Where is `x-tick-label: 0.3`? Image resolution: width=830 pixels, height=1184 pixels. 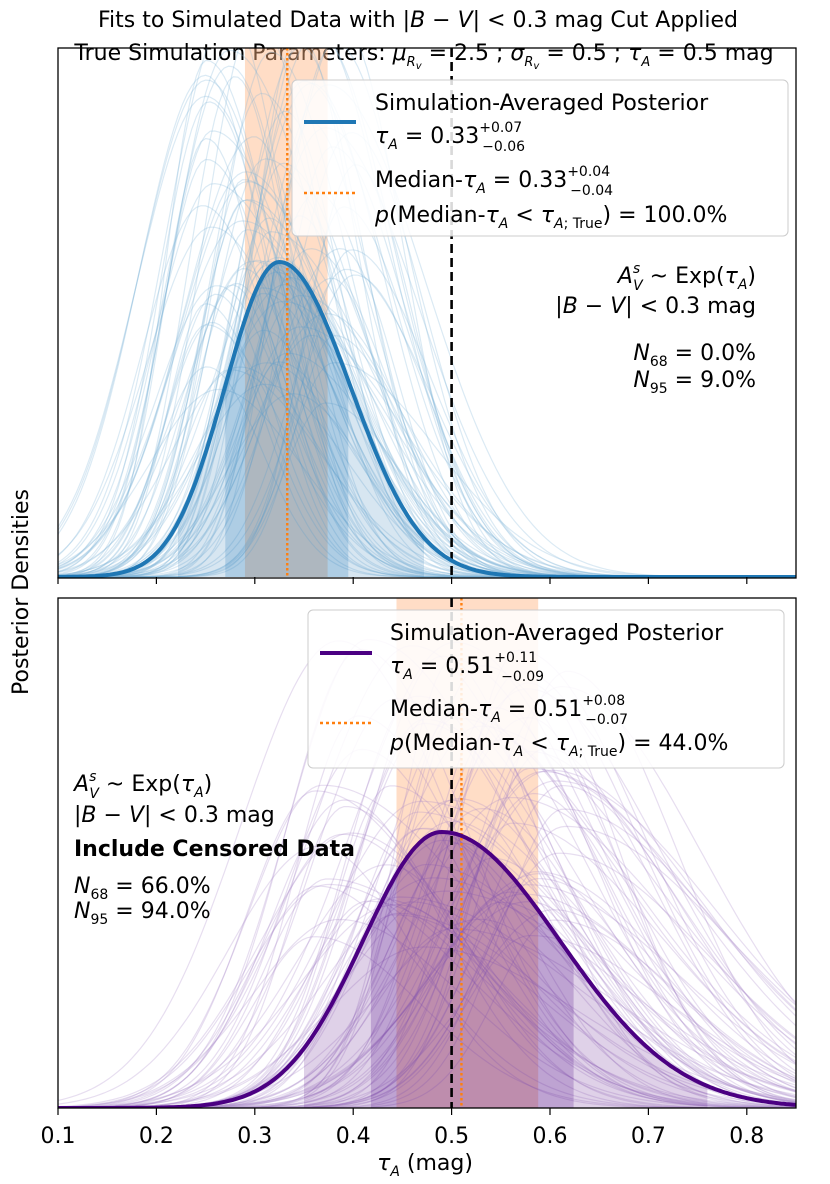 x-tick-label: 0.3 is located at coordinates (254, 1136).